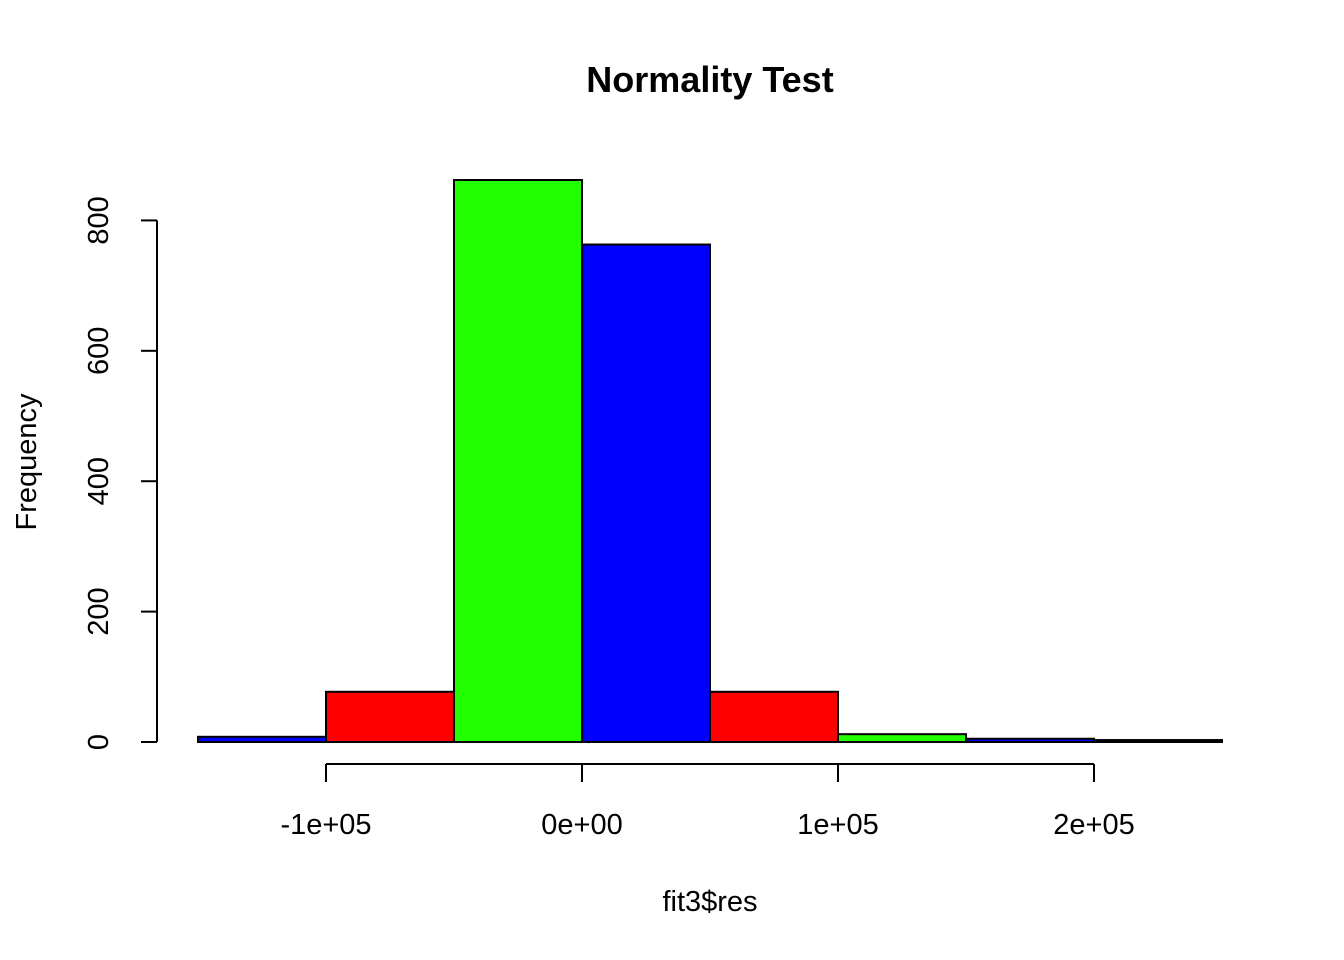 The width and height of the screenshot is (1344, 960). I want to click on y-tick-label: 400, so click(99, 481).